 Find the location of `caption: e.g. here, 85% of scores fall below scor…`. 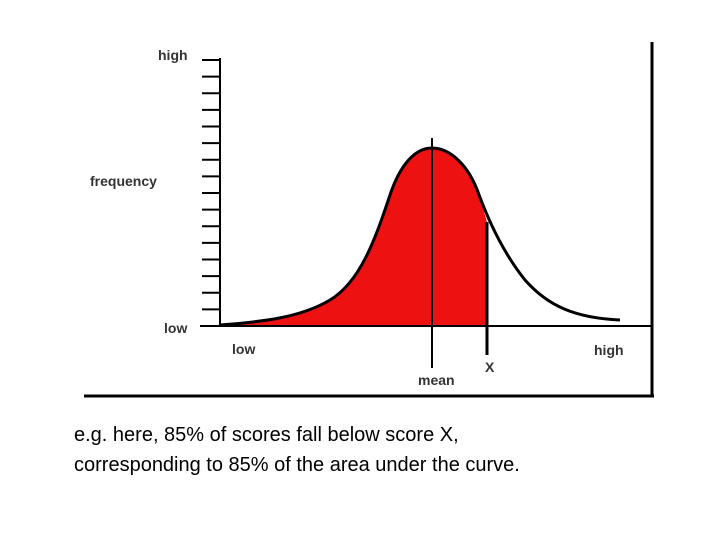

caption: e.g. here, 85% of scores fall below scor… is located at coordinates (394, 450).